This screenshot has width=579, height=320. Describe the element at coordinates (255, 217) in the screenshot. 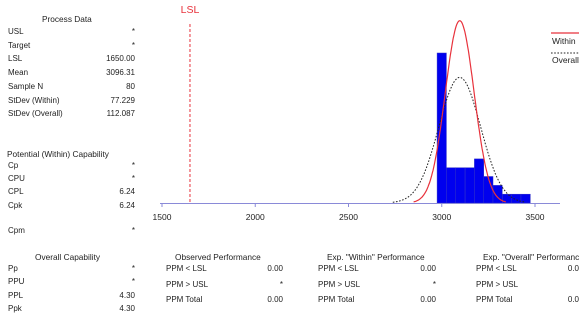

I see `x-tick-label: 2000` at that location.